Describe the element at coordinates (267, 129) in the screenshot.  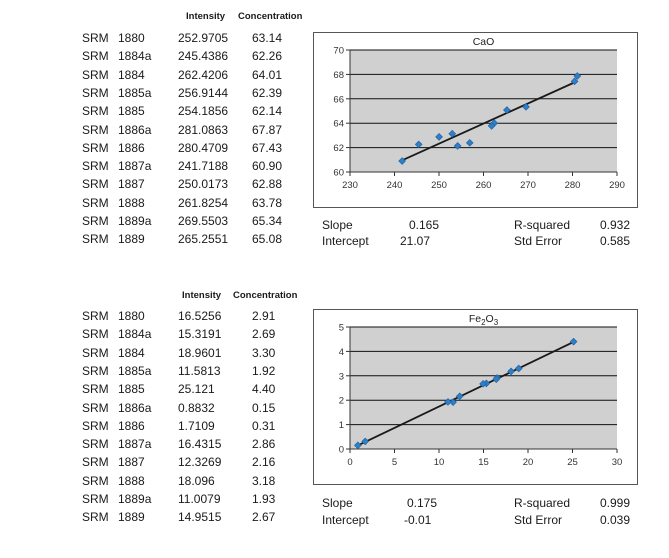
I see `concentration-value: 67.87` at that location.